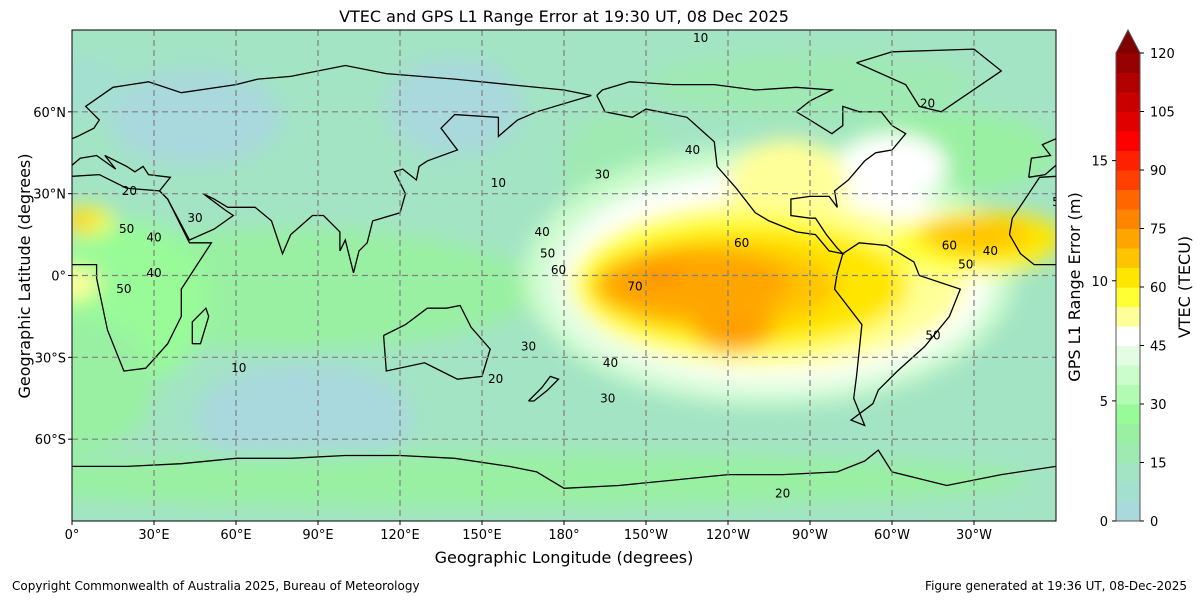  I want to click on coastline-samerica, so click(897, 334).